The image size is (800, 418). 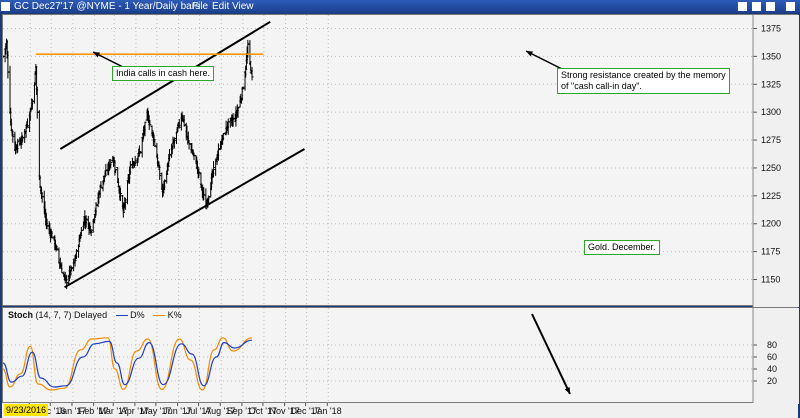 What do you see at coordinates (776, 161) in the screenshot?
I see `price-y-axis-bg` at bounding box center [776, 161].